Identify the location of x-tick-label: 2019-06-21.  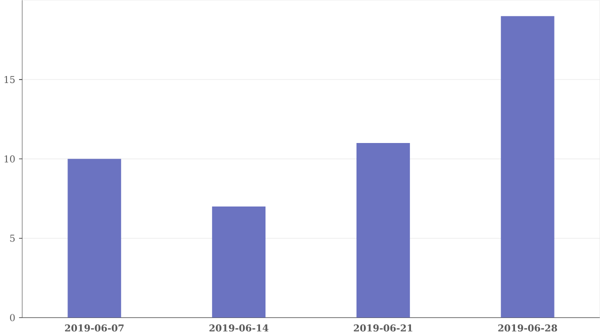
(383, 328).